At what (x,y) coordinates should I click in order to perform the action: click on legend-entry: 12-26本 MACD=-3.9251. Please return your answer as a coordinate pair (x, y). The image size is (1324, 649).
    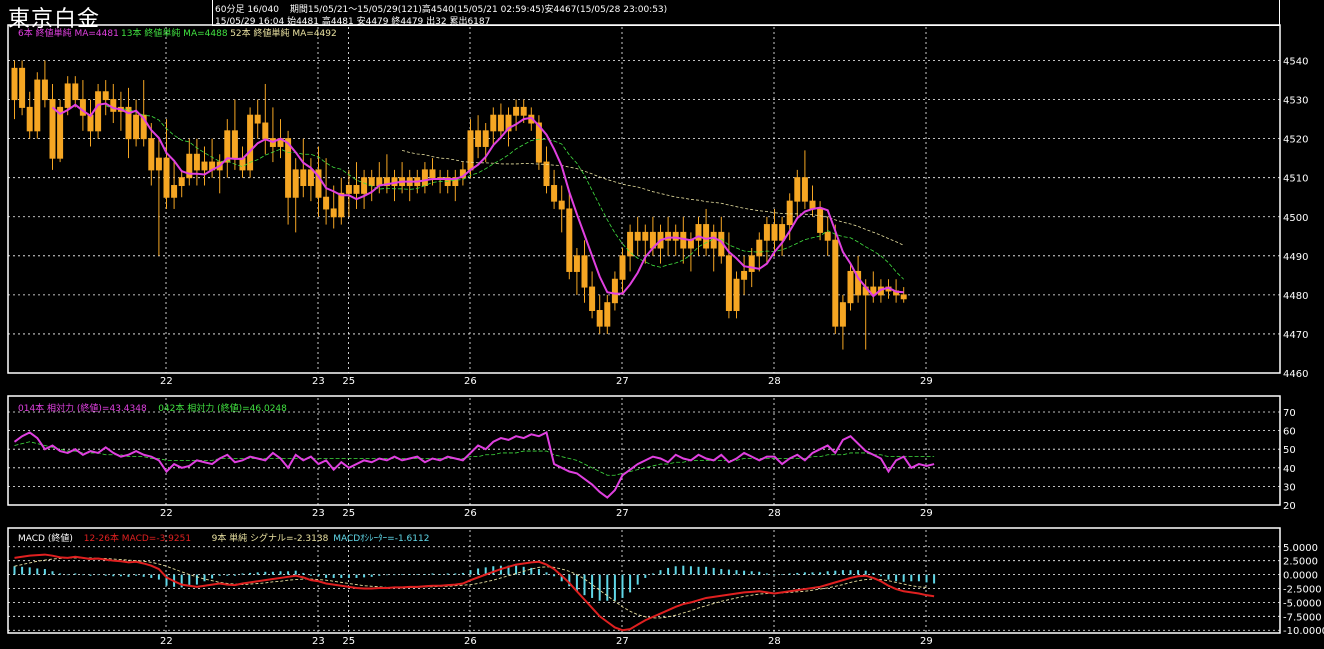
    Looking at the image, I should click on (137, 538).